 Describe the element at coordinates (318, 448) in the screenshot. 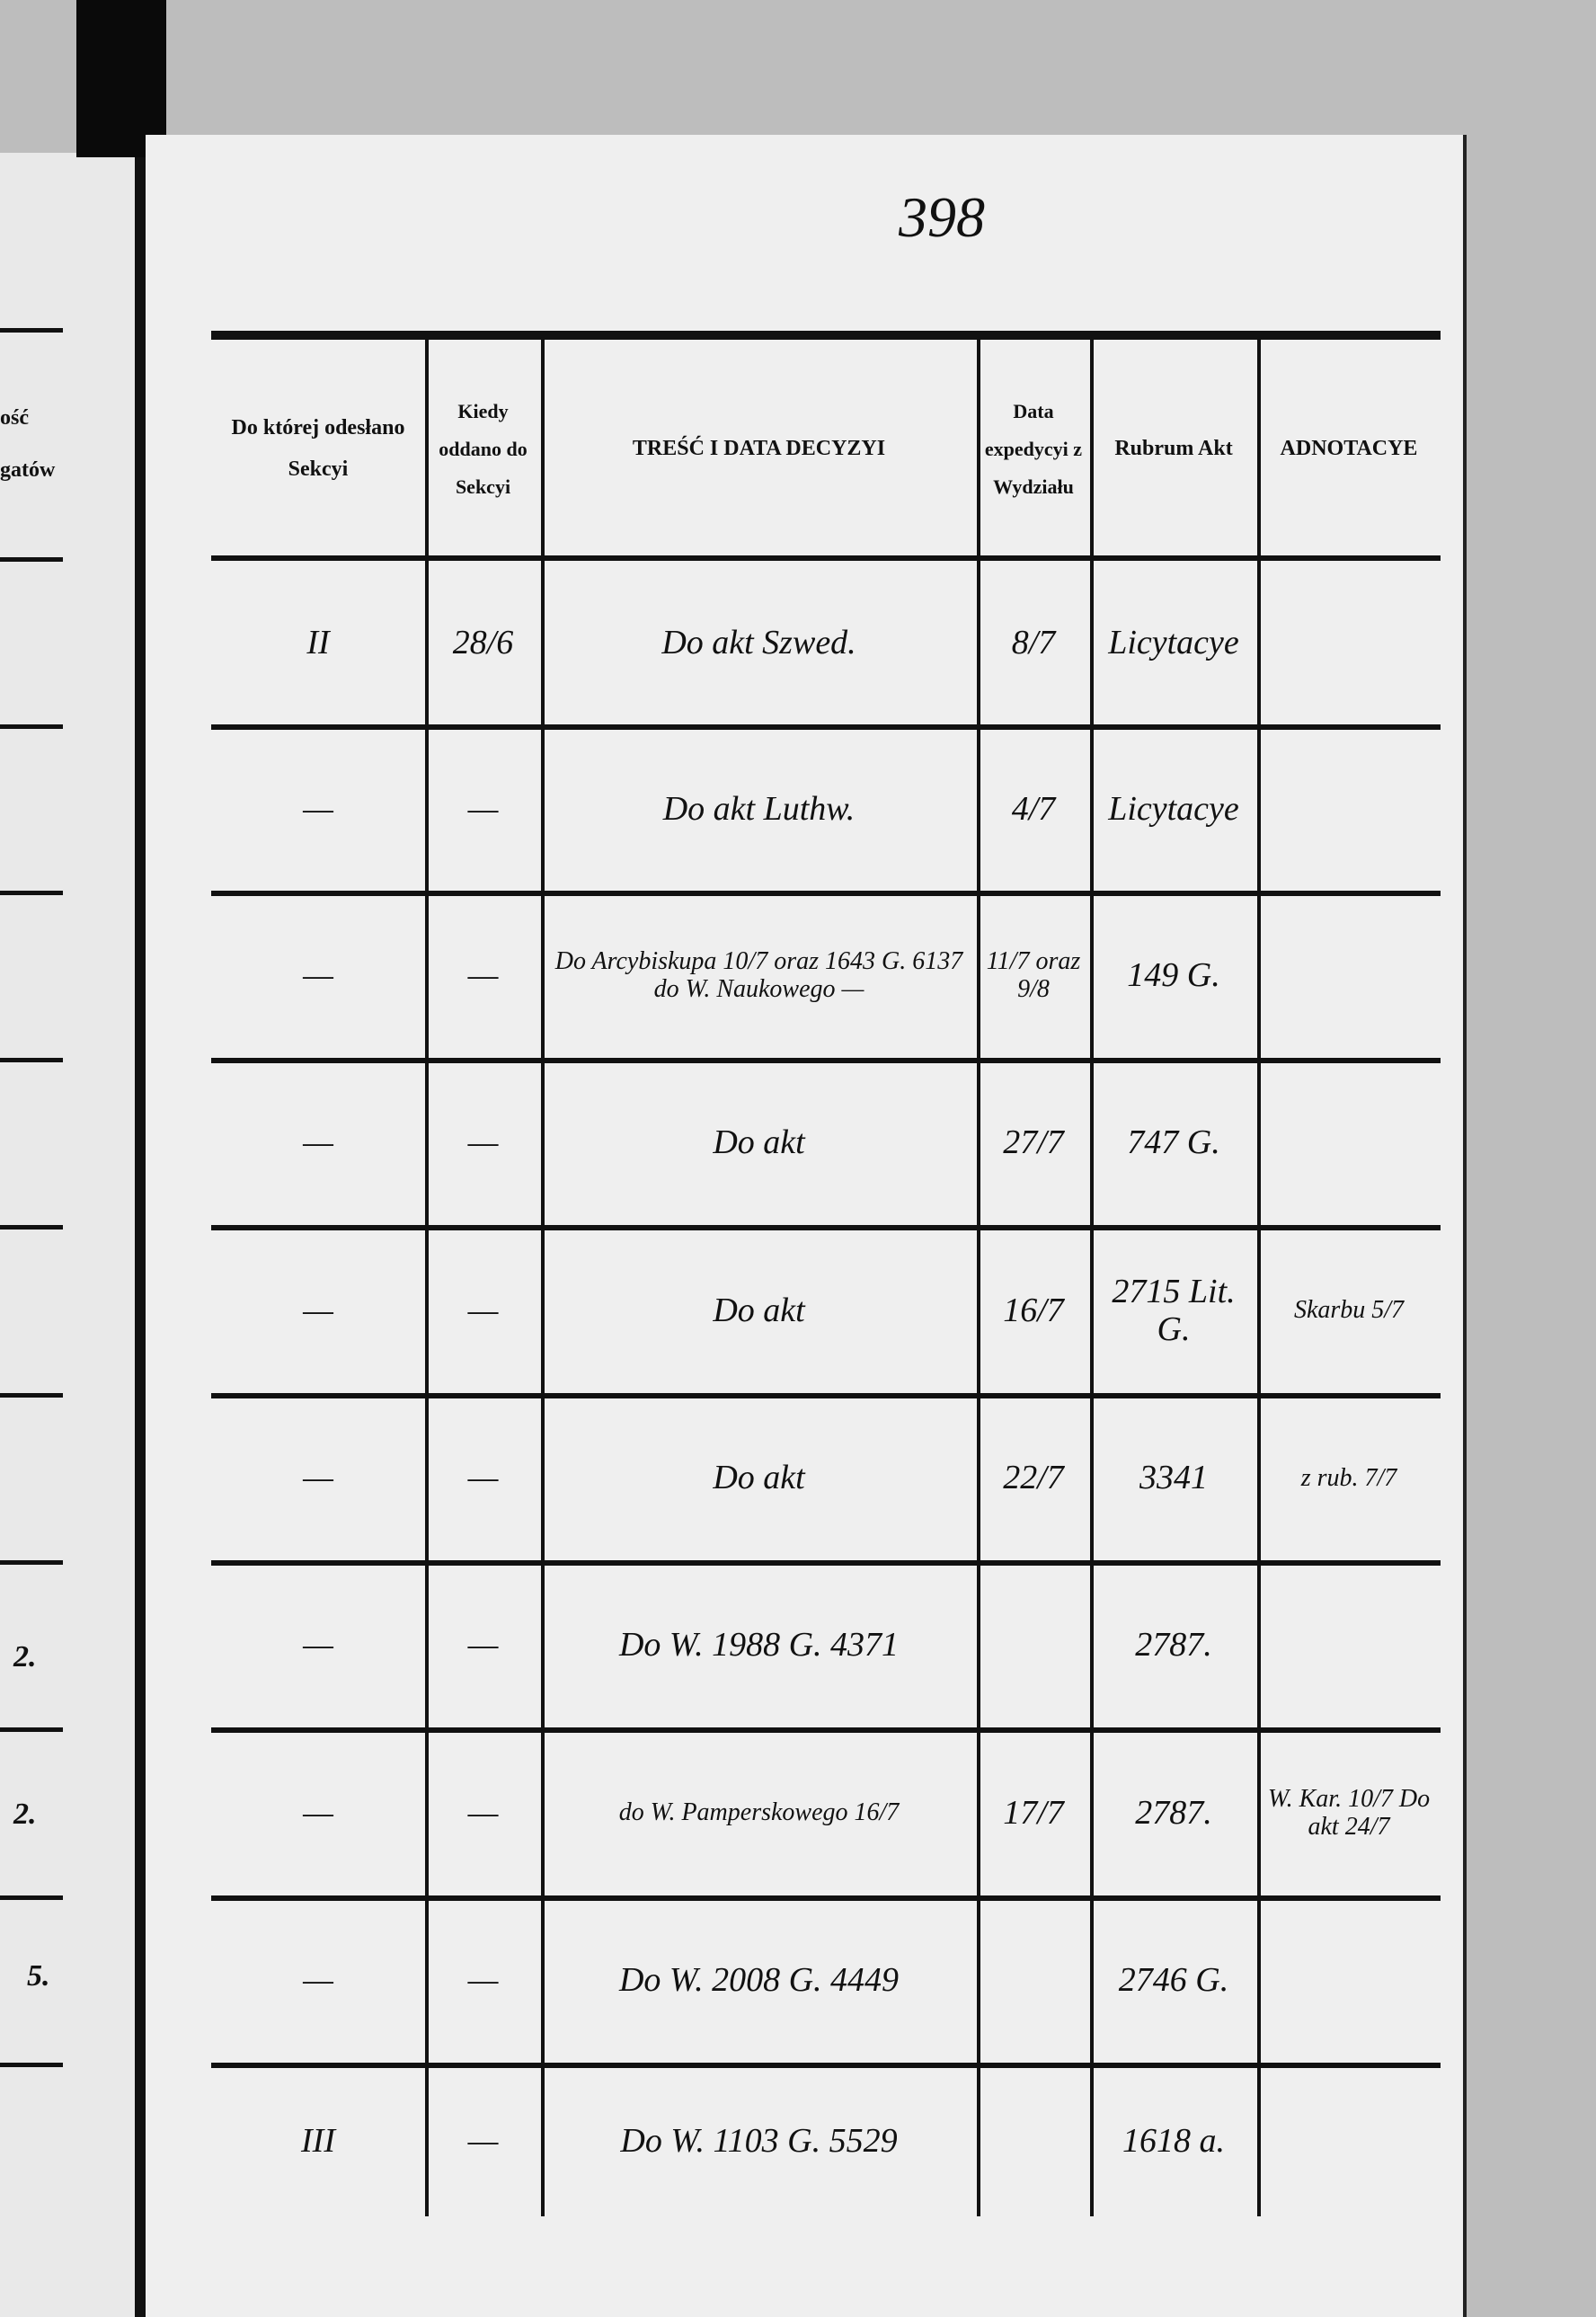

I see `column-header: Do której odesłano Sekcyi` at that location.